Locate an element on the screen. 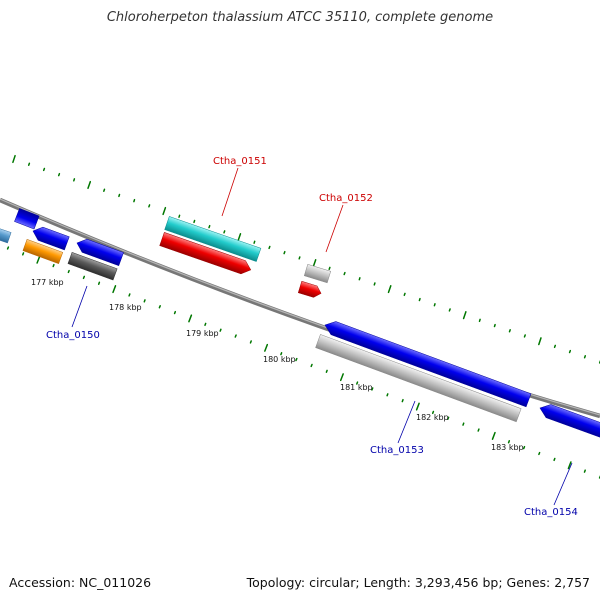  gene-label-ctha-0153: Ctha_0153 is located at coordinates (397, 450).